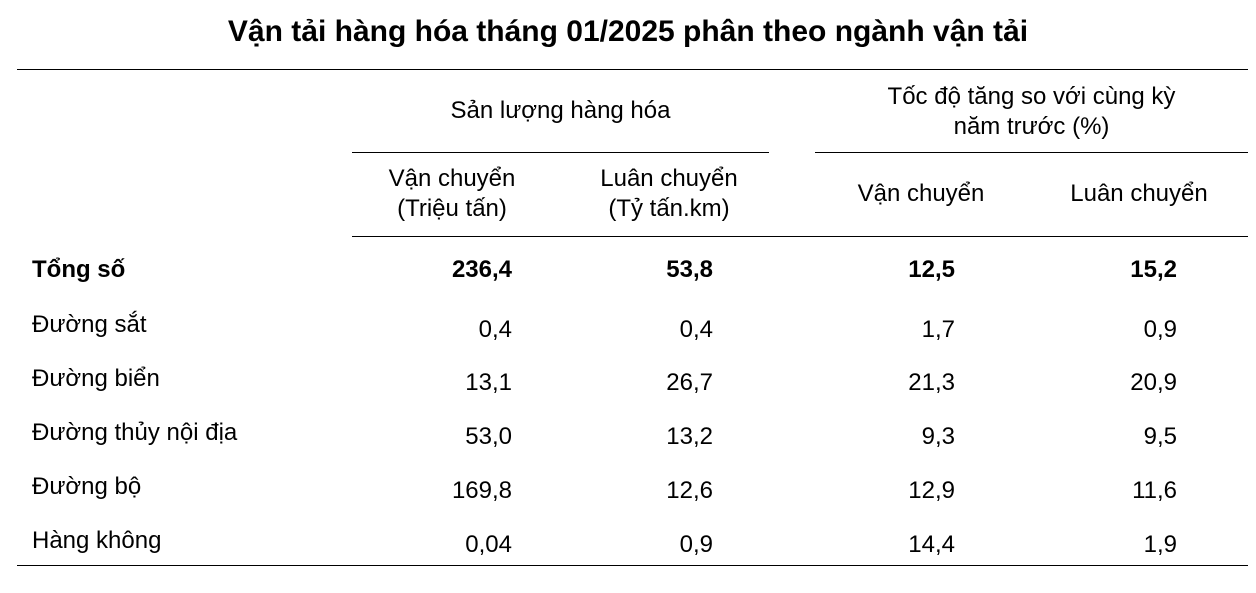 Image resolution: width=1256 pixels, height=593 pixels. Describe the element at coordinates (1031, 96) in the screenshot. I see `group-header-growth-line1: Tốc độ tăng so với cùng kỳ` at that location.